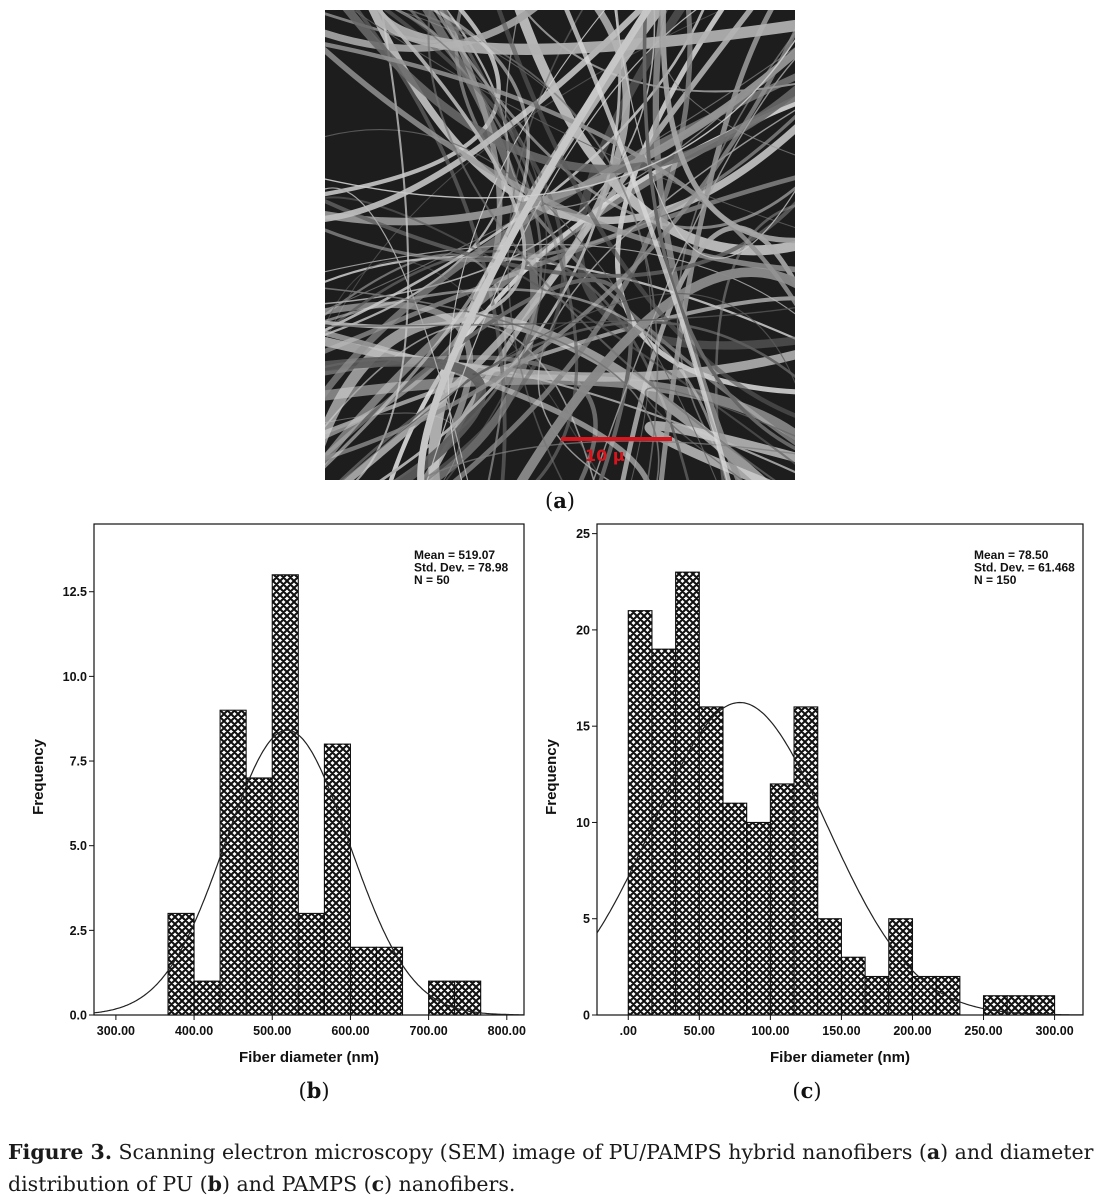 The height and width of the screenshot is (1200, 1119). What do you see at coordinates (1011, 555) in the screenshot?
I see `stats-line: Mean = 78.50` at bounding box center [1011, 555].